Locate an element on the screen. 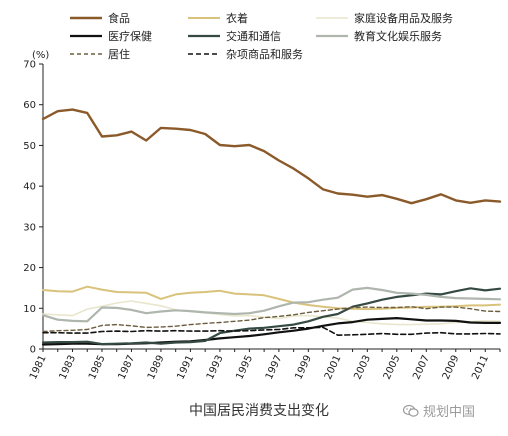  legend-label-8: 杂项商品和服务 is located at coordinates (264, 54).